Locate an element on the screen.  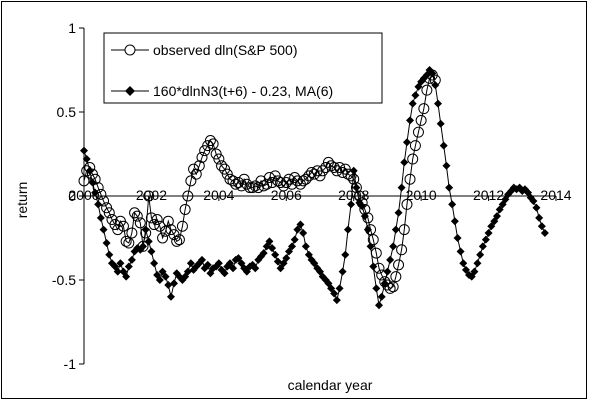
x-tick-label: 2012 is located at coordinates (488, 195).